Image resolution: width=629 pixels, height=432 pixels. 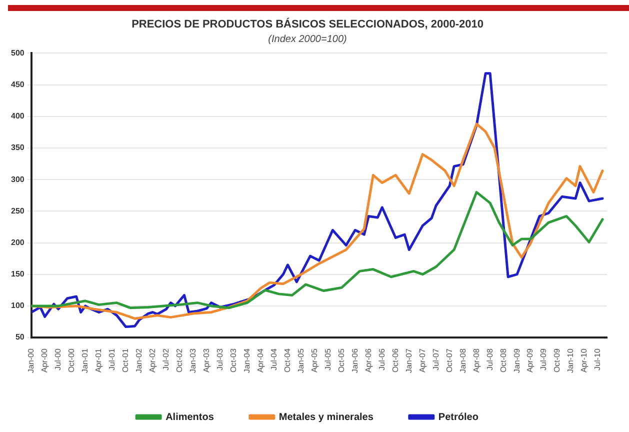 What do you see at coordinates (165, 359) in the screenshot?
I see `x-tick-label: Jul-02` at bounding box center [165, 359].